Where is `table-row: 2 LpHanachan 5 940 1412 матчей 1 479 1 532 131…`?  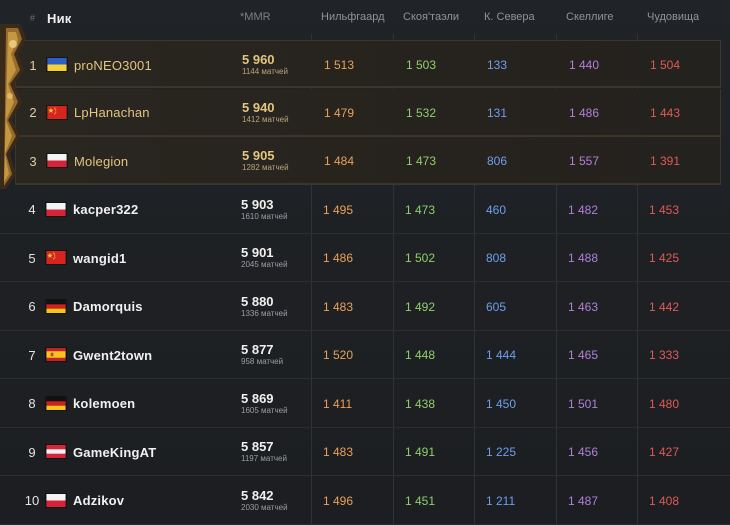 table-row: 2 LpHanachan 5 940 1412 матчей 1 479 1 532 131… is located at coordinates (368, 112).